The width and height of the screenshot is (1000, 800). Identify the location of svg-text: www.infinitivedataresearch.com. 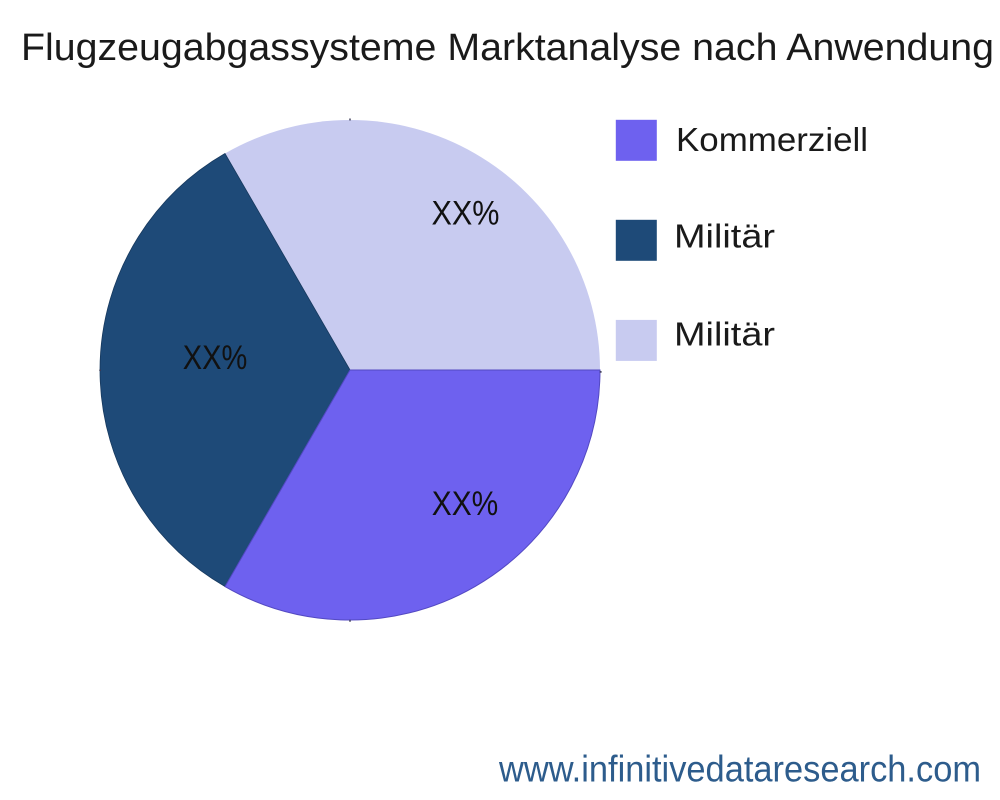
(739, 769).